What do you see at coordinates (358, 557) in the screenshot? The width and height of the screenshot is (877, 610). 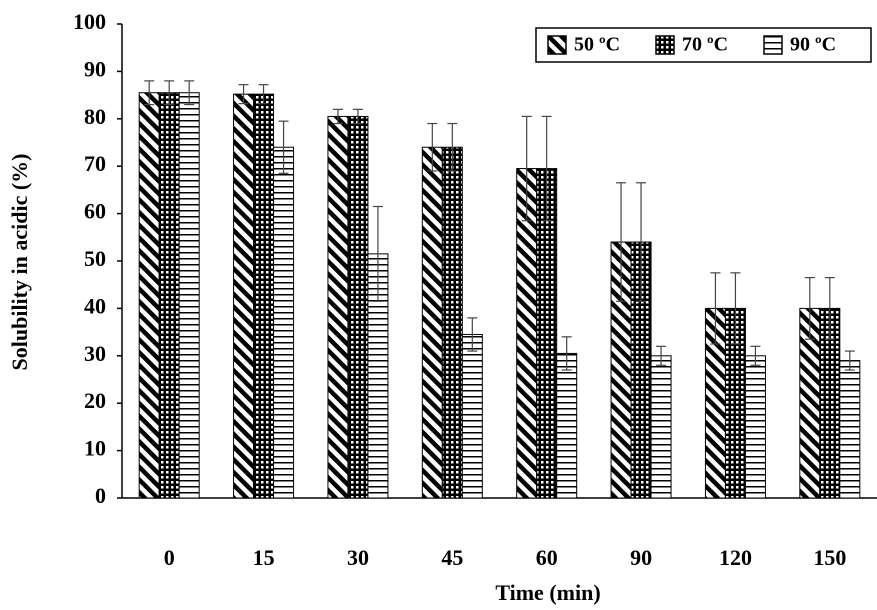 I see `x-tick-label: 30` at bounding box center [358, 557].